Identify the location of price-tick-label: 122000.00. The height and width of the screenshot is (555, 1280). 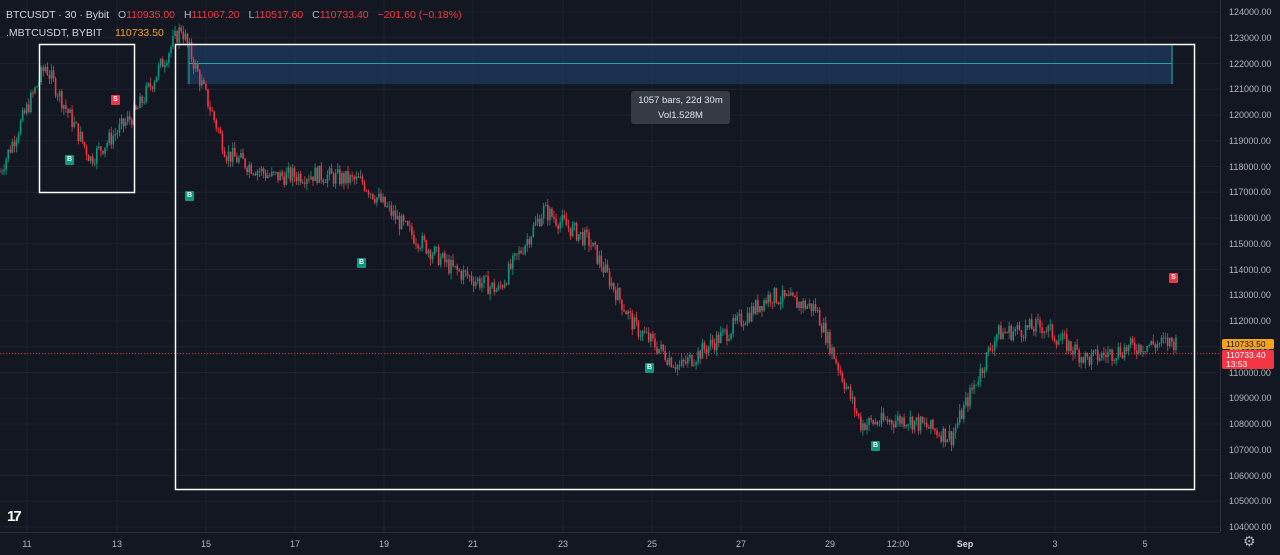
(1250, 63).